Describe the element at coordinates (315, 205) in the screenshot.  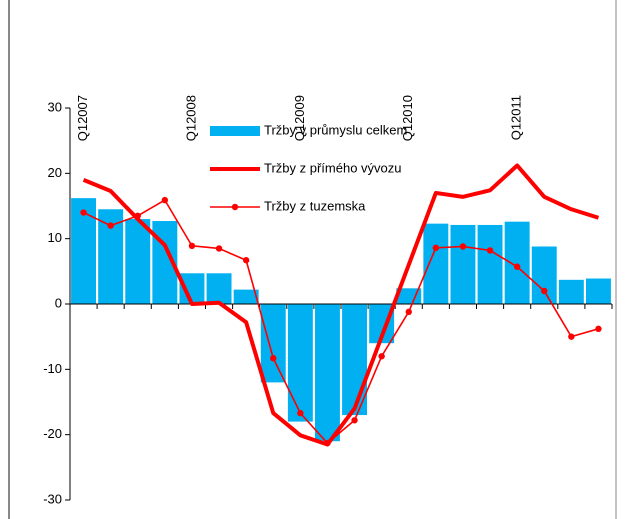
I see `legend-label: Tržby z tuzemska` at that location.